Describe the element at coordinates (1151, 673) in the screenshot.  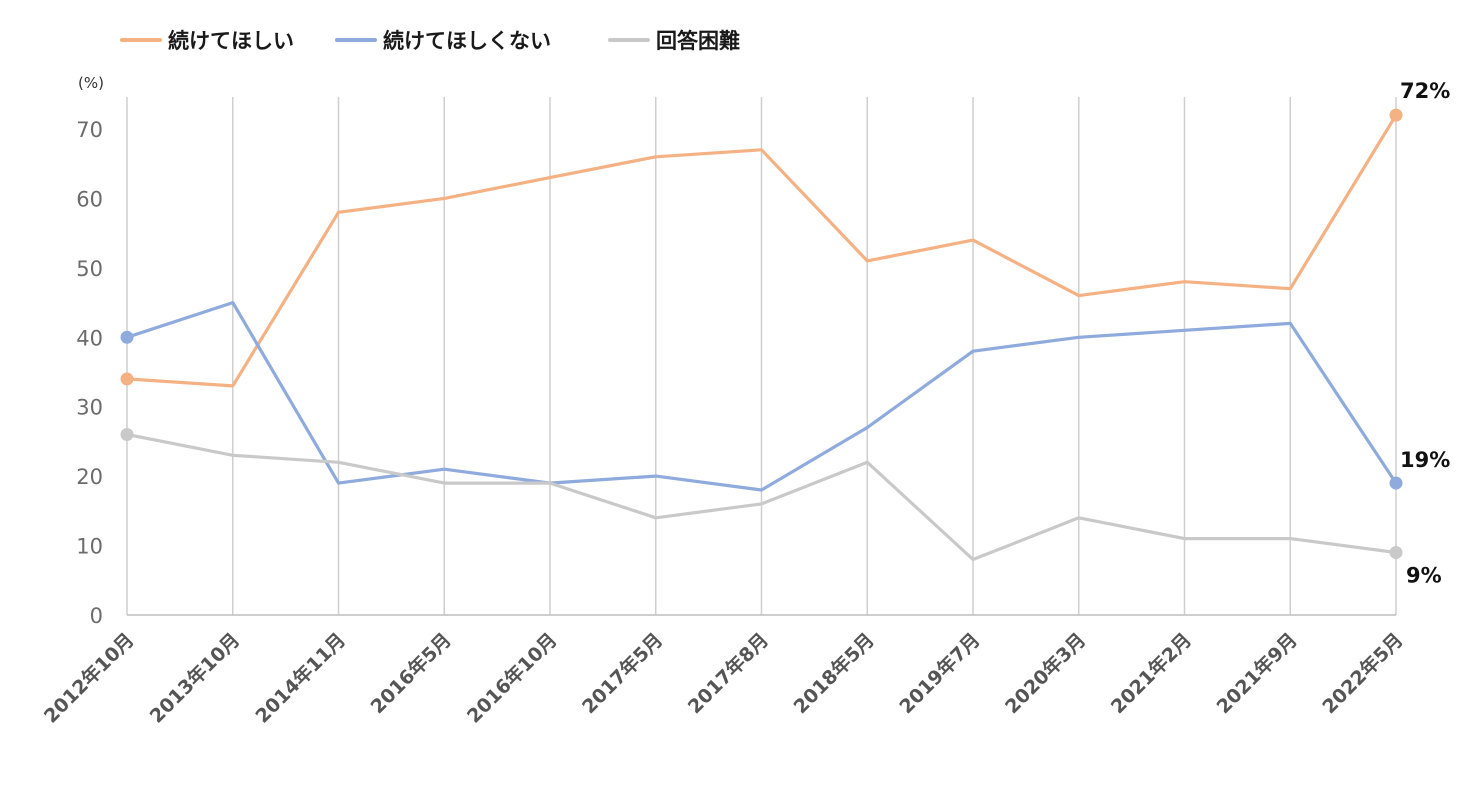
I see `x-tick-label: 2021年2月` at that location.